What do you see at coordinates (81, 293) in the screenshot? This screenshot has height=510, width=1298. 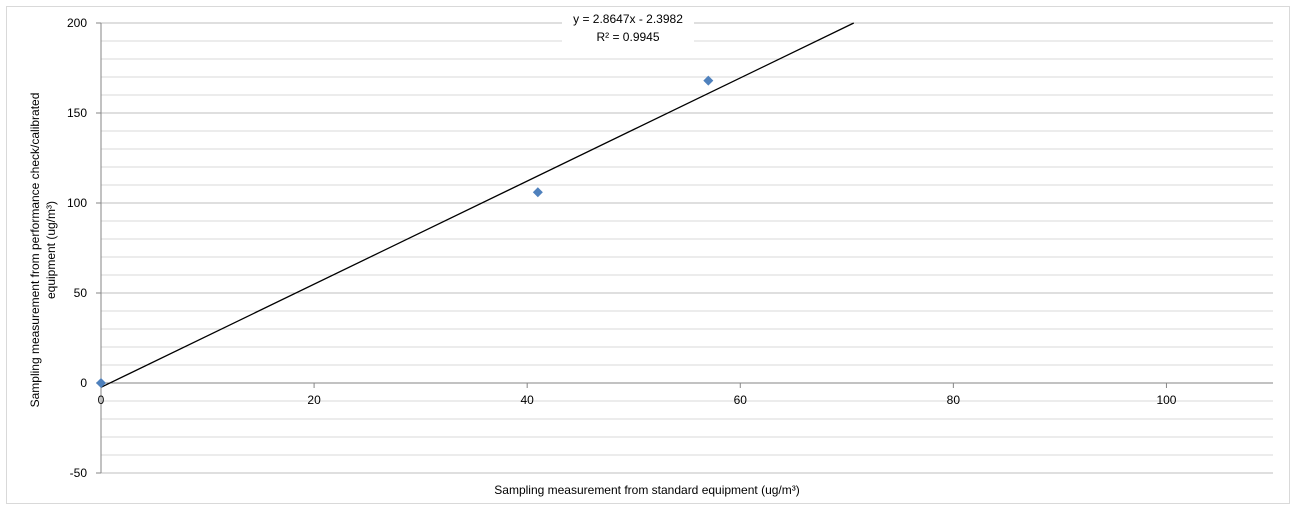 I see `y-tick-label: 50` at bounding box center [81, 293].